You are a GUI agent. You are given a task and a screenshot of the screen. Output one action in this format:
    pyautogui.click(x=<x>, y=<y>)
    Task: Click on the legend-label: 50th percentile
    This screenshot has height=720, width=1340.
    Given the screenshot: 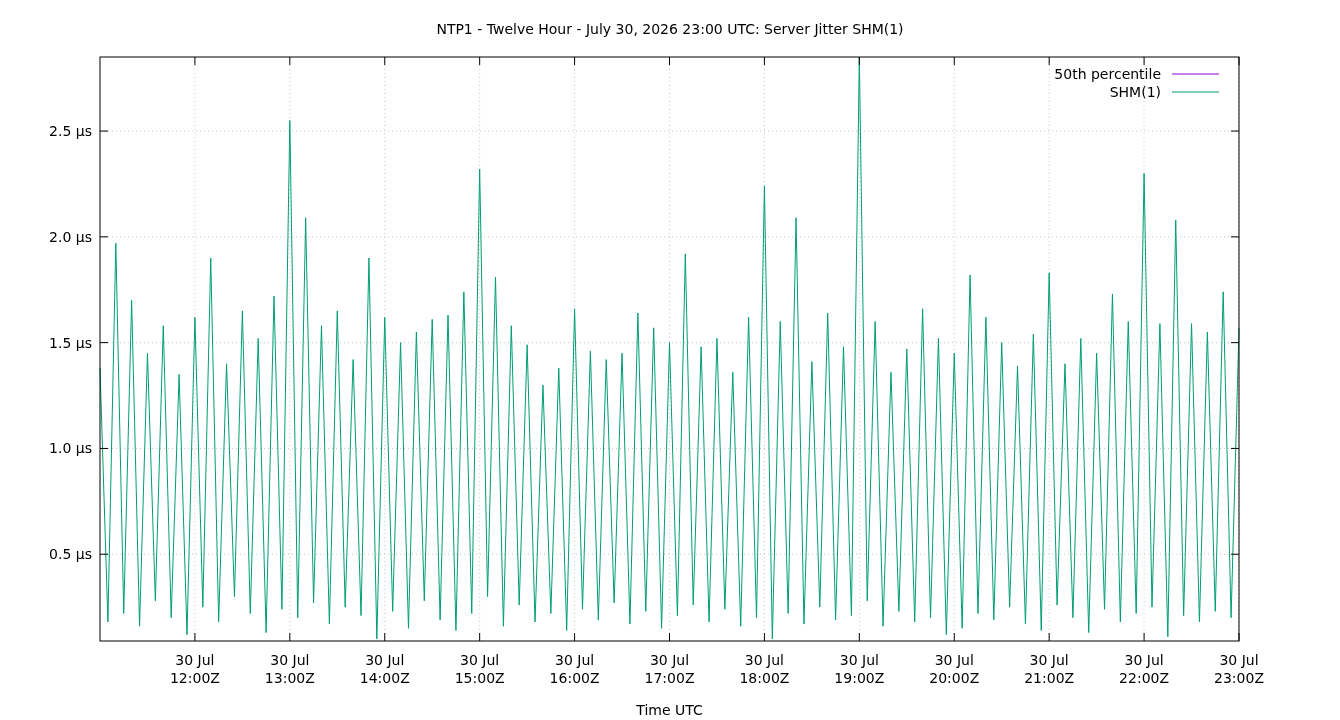 What is the action you would take?
    pyautogui.click(x=1107, y=73)
    